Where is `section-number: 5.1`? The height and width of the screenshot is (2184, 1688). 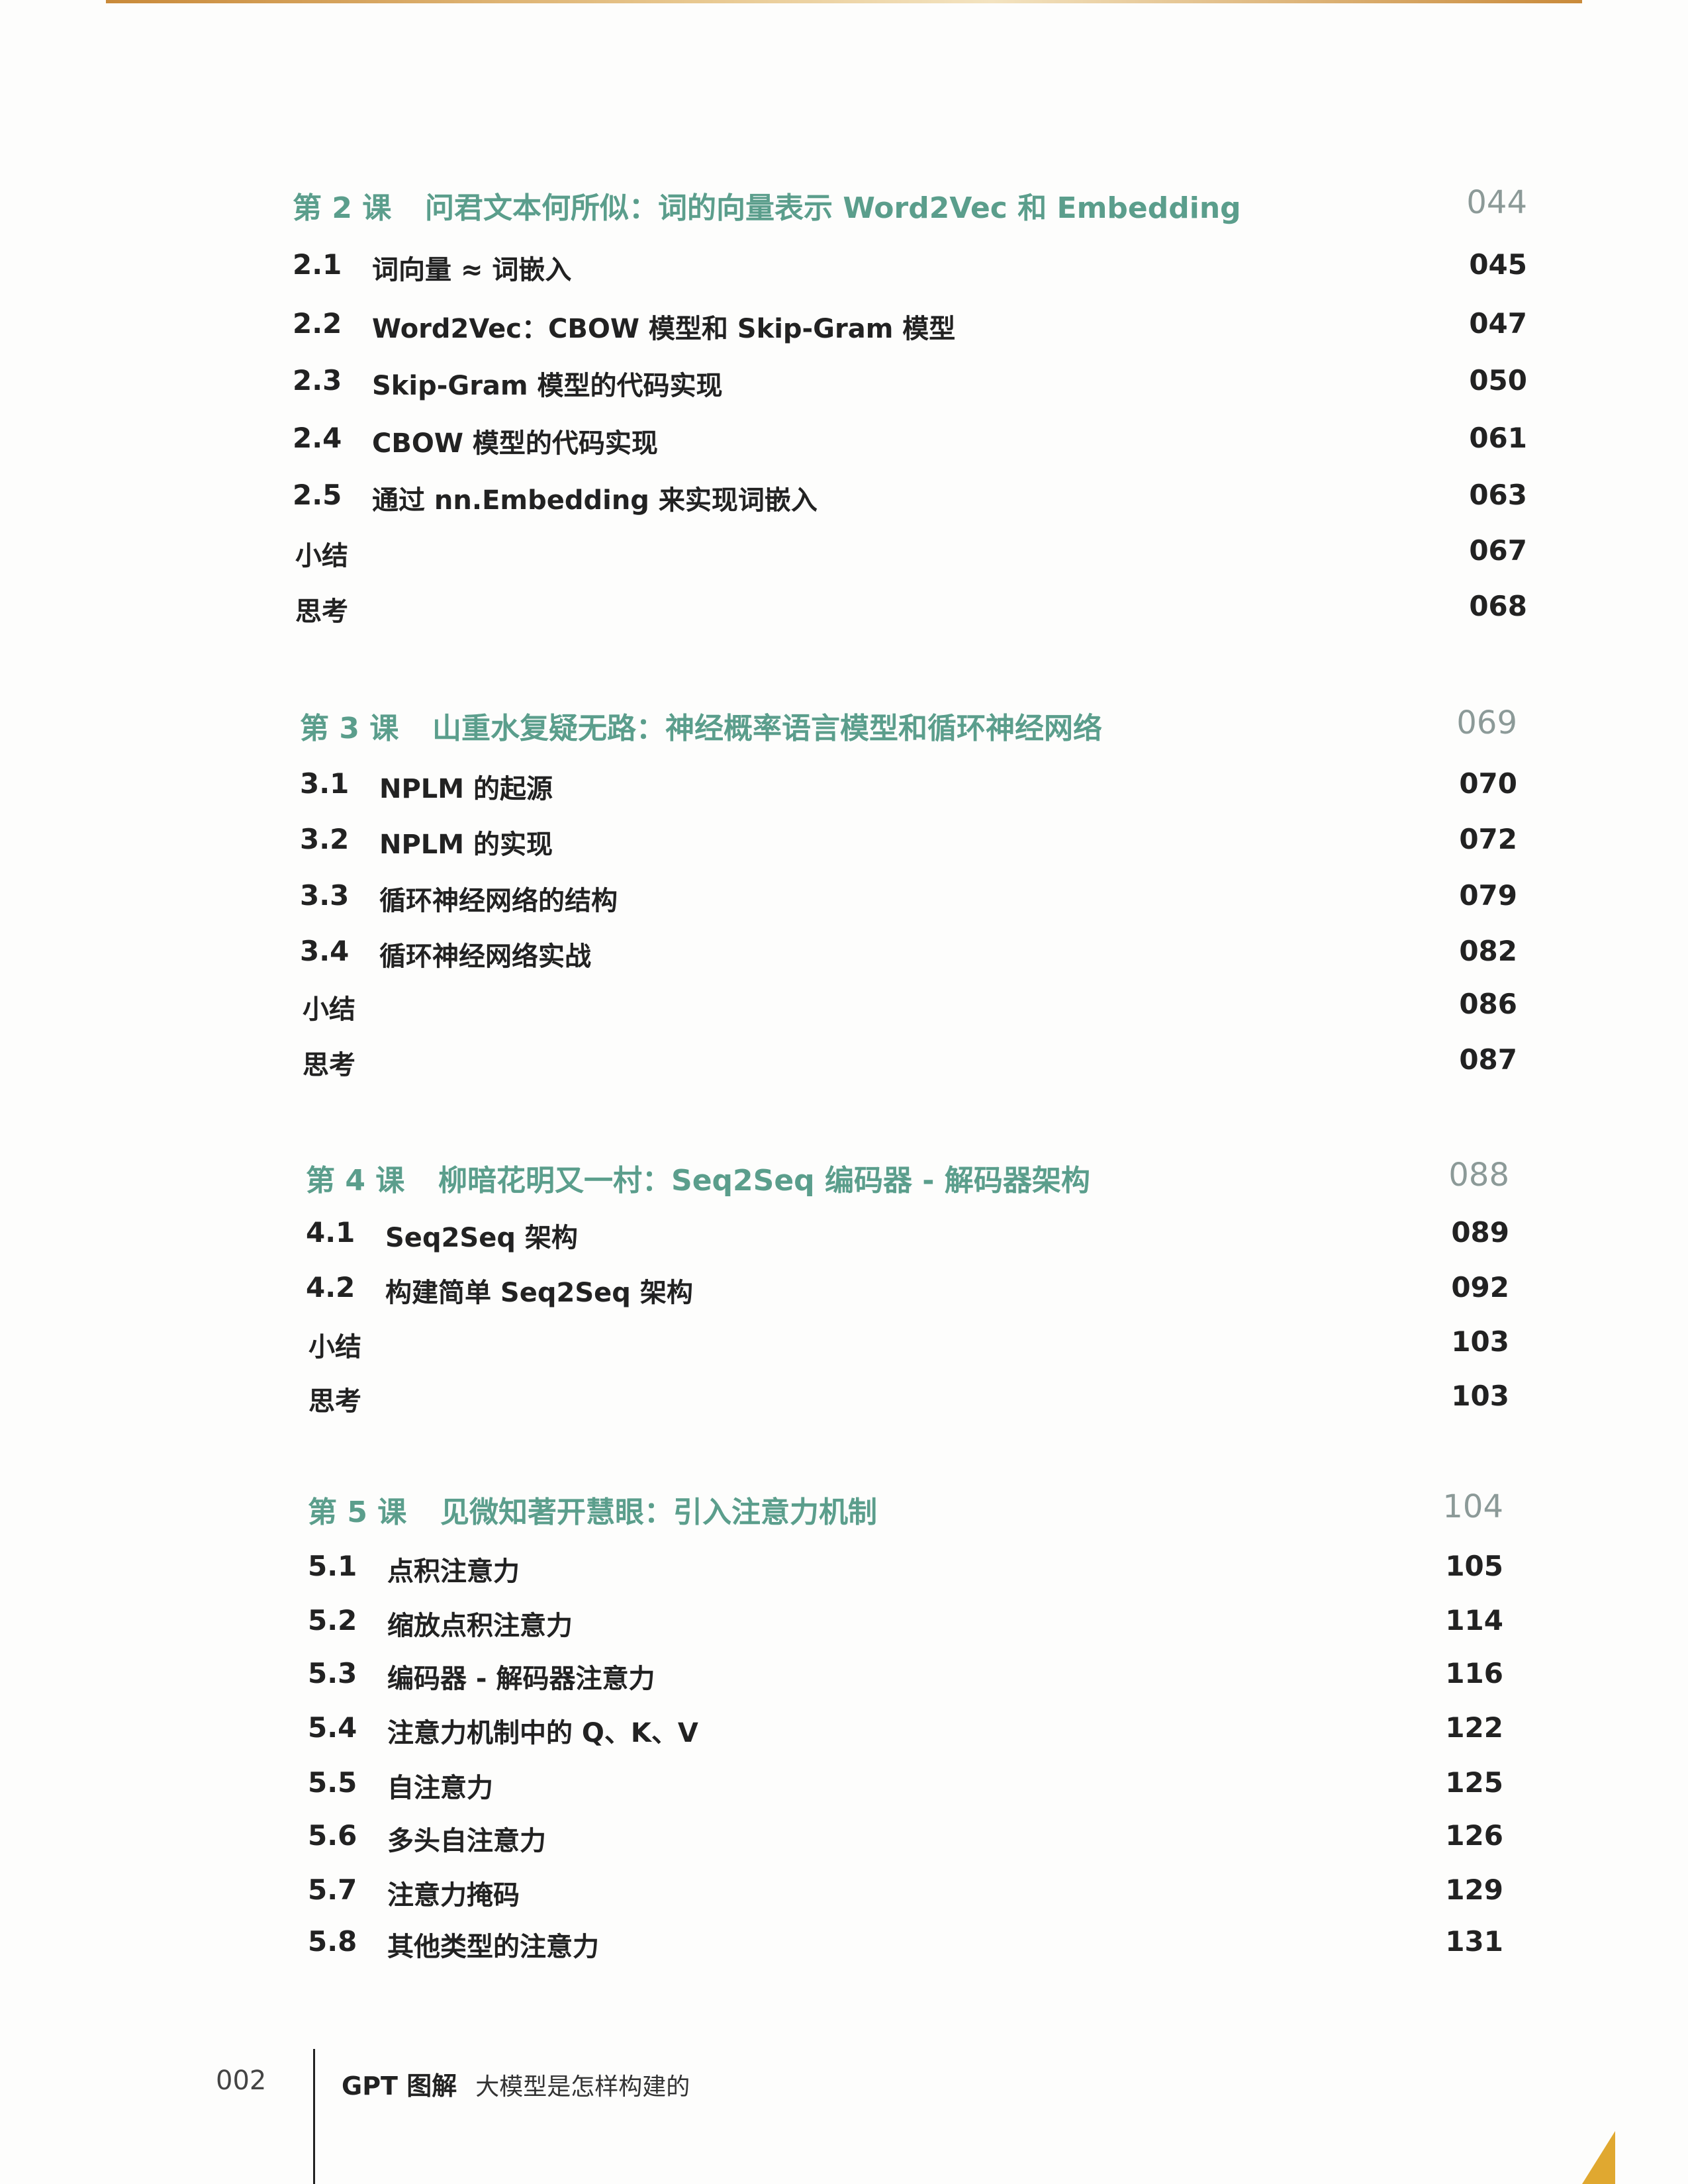
section-number: 5.1 is located at coordinates (332, 1566).